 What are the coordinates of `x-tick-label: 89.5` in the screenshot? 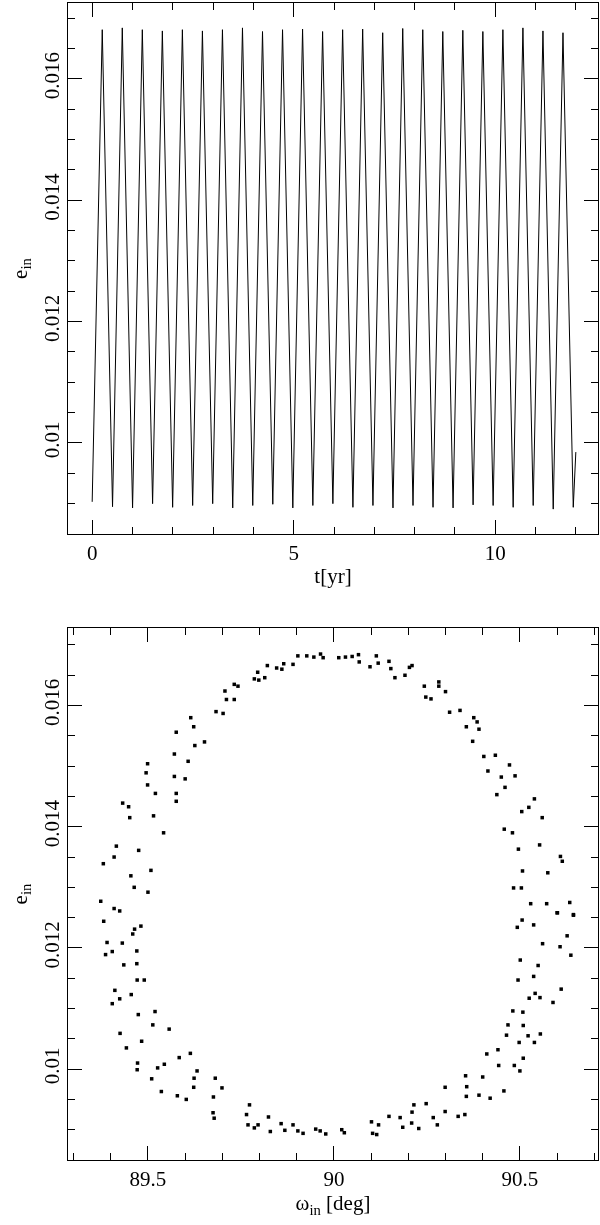 It's located at (148, 1179).